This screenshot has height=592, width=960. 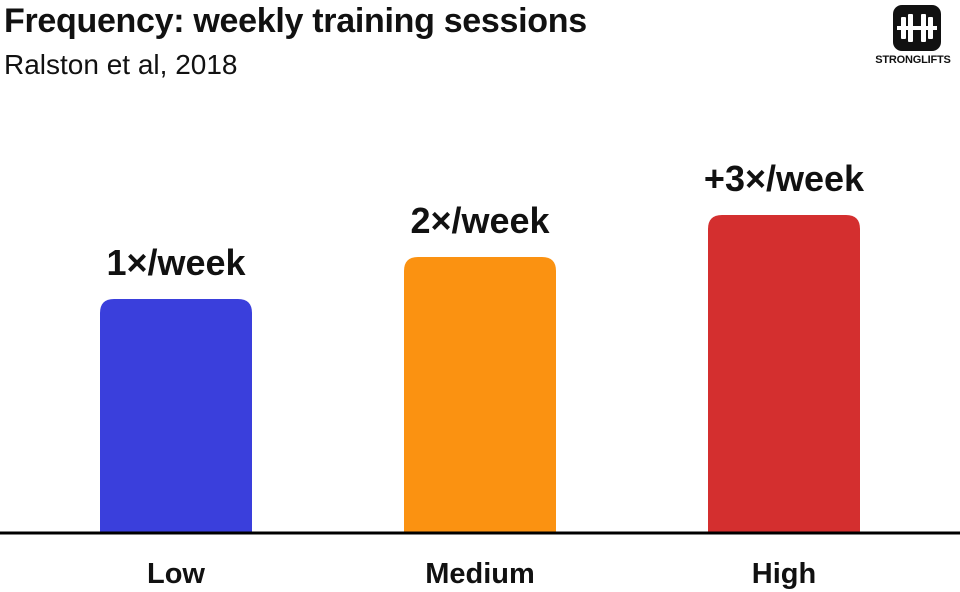 I want to click on bar-high, so click(x=784, y=374).